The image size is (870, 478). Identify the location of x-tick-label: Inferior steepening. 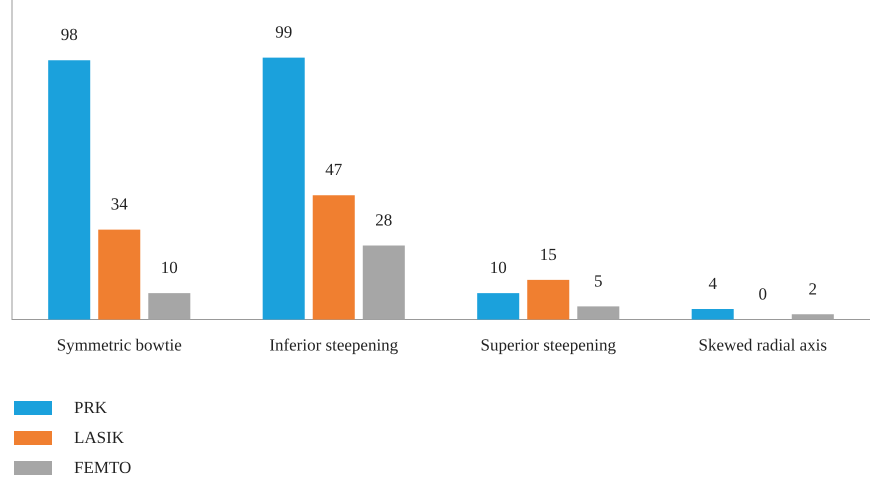
(334, 344).